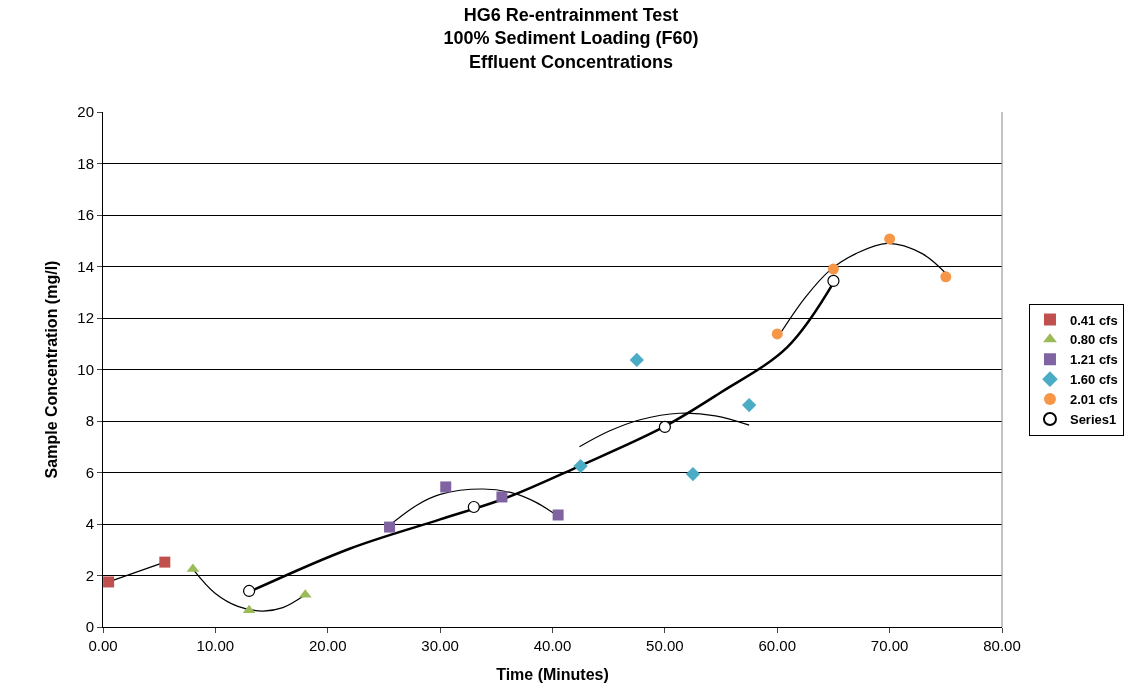 The height and width of the screenshot is (700, 1142). Describe the element at coordinates (85, 369) in the screenshot. I see `y-tick-label: 10` at that location.